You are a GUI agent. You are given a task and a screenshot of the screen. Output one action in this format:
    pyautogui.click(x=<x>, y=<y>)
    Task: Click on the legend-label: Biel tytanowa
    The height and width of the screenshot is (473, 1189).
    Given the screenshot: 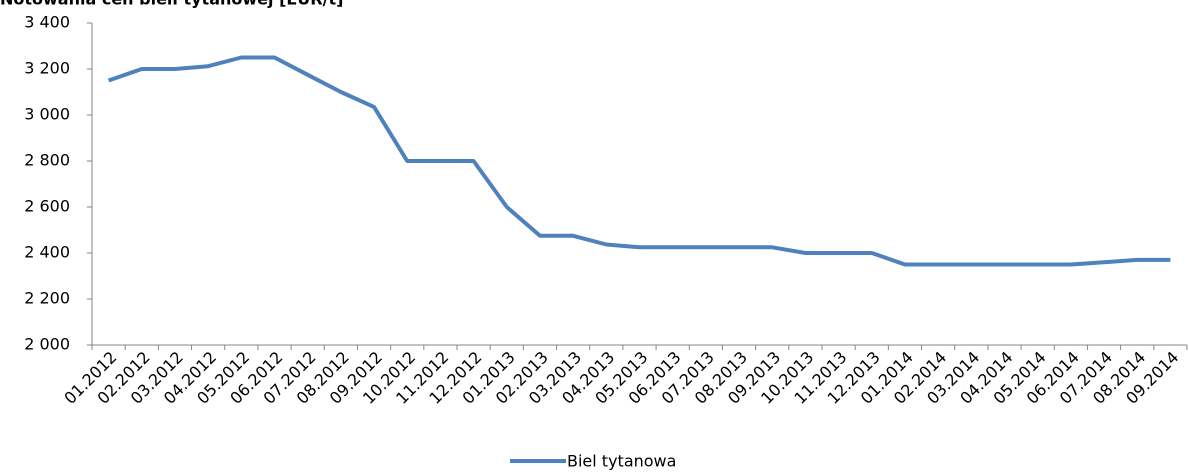 What is the action you would take?
    pyautogui.click(x=621, y=461)
    